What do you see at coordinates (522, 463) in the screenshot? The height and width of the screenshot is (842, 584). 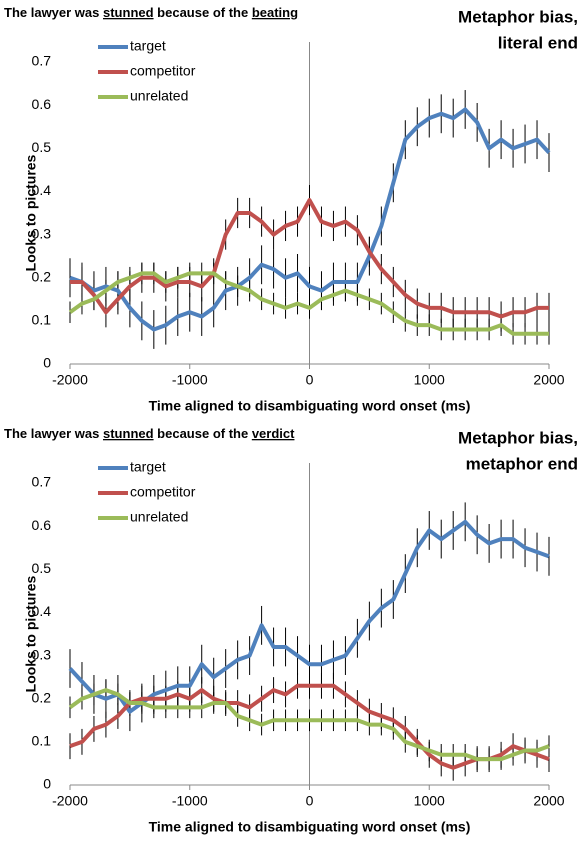 I see `annotation: metaphor end` at bounding box center [522, 463].